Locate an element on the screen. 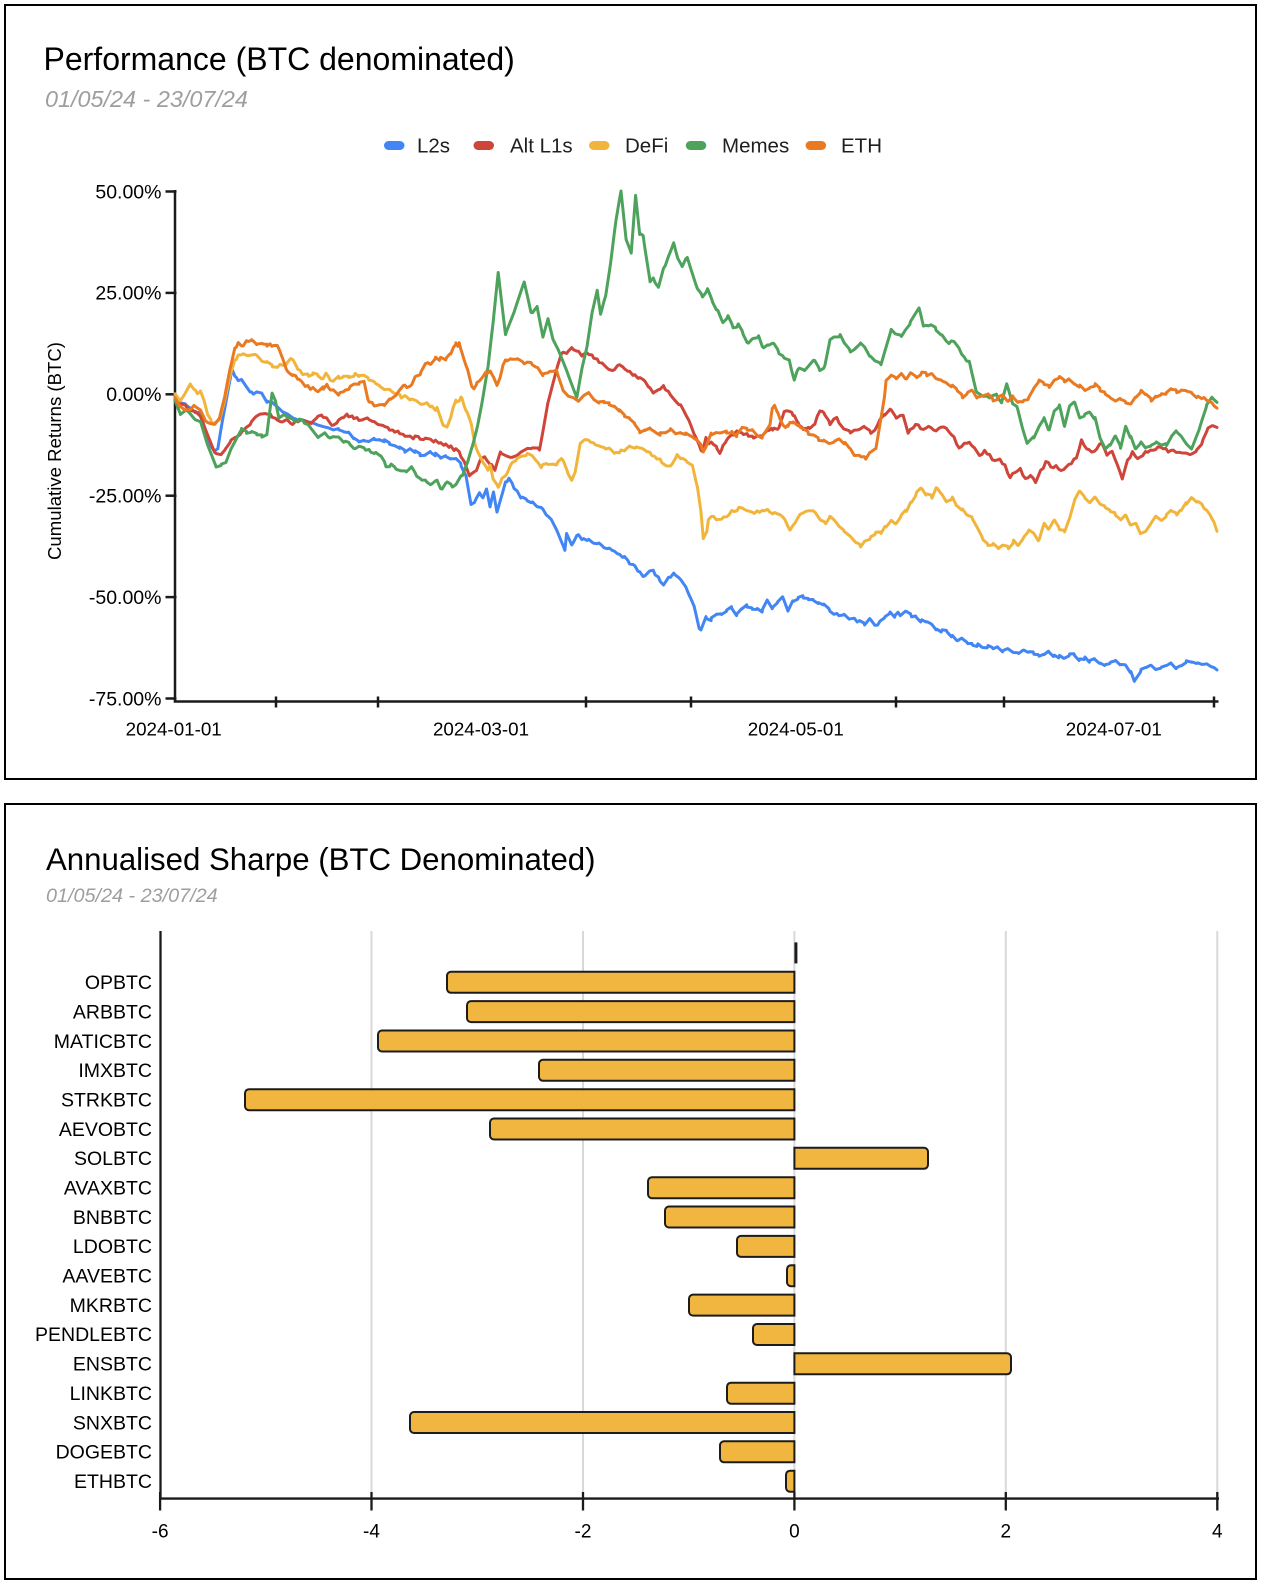  svg-text: 0.00% is located at coordinates (133, 395).